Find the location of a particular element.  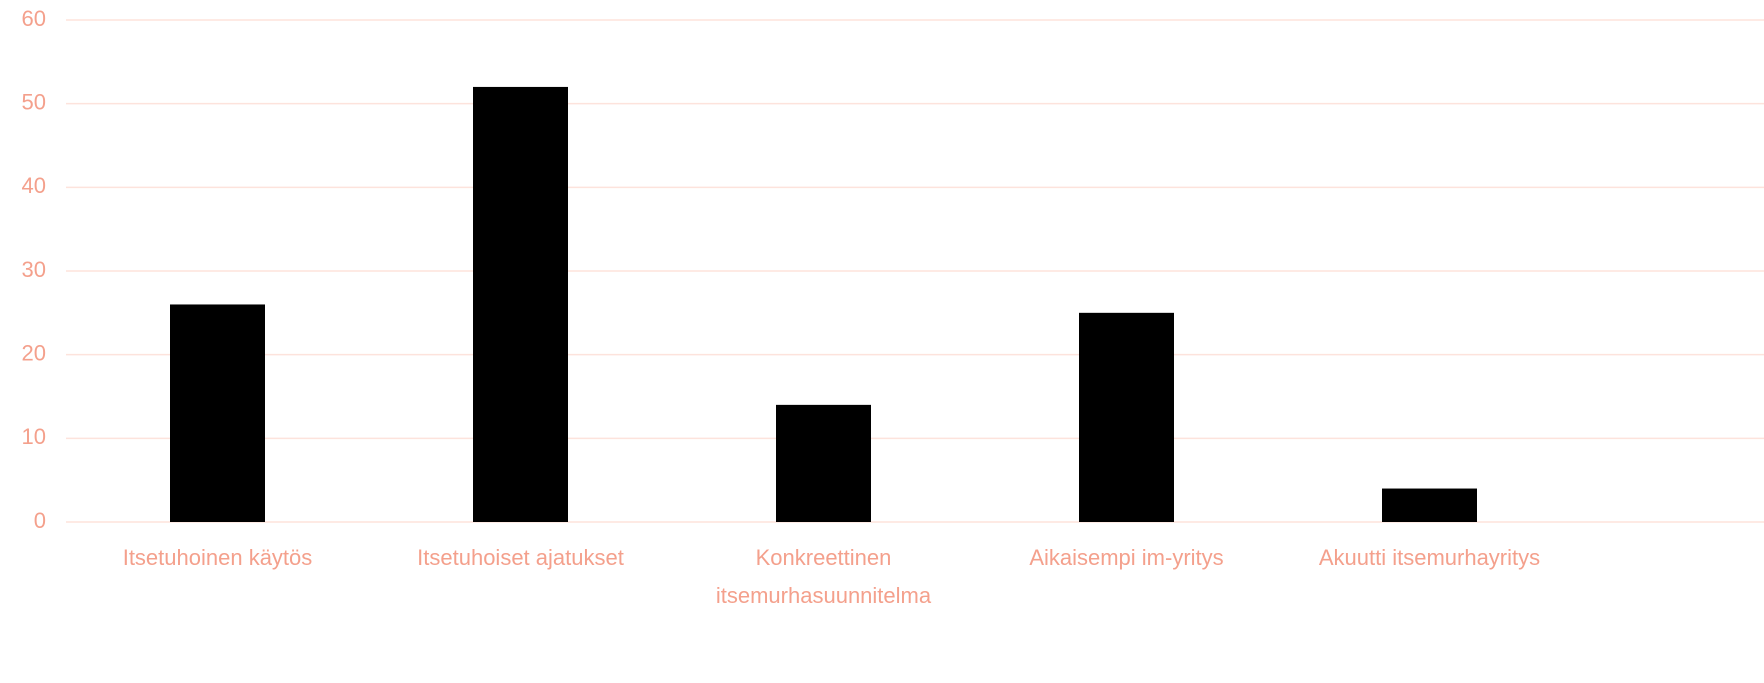

x-tick-label: Akuutti itsemurhayritys is located at coordinates (1429, 557).